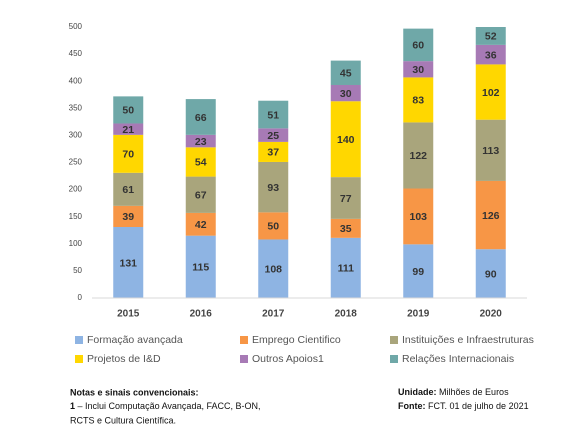  What do you see at coordinates (76, 107) in the screenshot?
I see `y-tick-label: 350` at bounding box center [76, 107].